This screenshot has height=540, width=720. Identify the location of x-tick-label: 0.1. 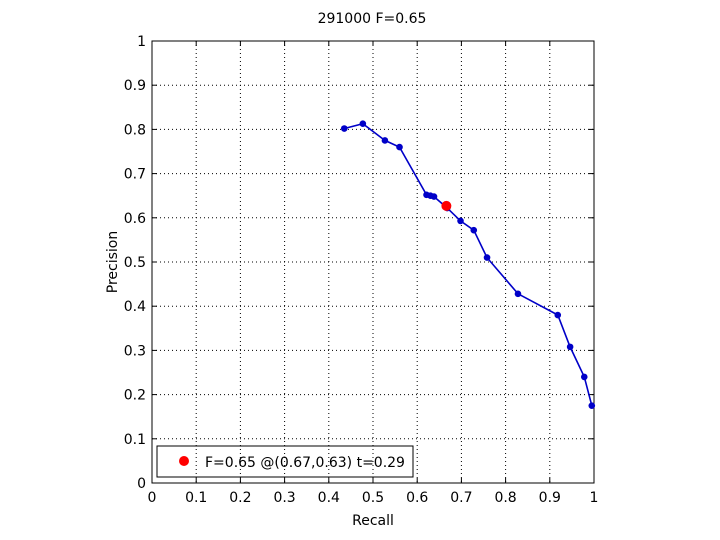
(196, 498).